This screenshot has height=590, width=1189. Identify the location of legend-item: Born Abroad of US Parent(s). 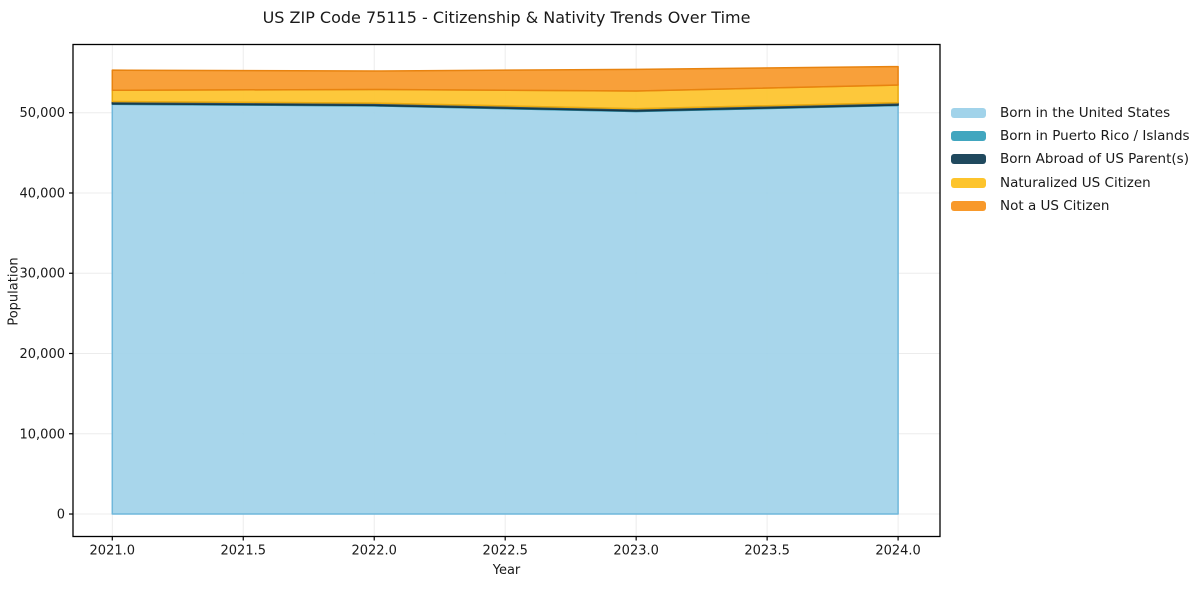
(1070, 159).